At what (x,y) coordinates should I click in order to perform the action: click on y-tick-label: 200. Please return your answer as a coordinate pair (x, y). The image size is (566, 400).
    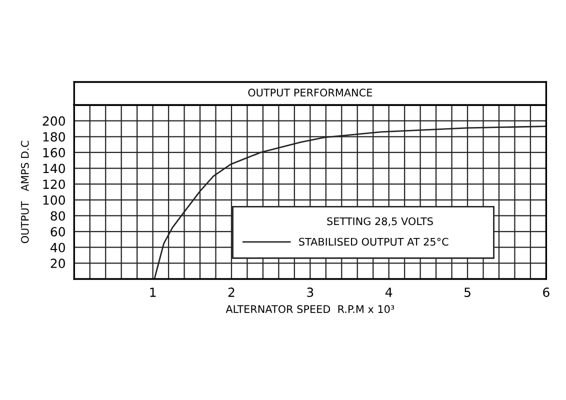
    Looking at the image, I should click on (53, 121).